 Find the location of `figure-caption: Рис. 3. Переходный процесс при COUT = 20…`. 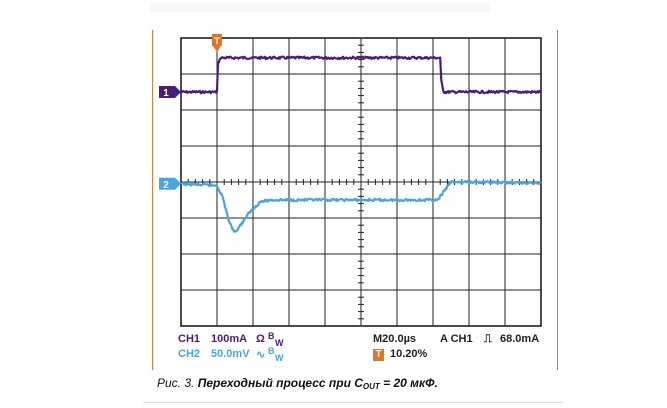

figure-caption: Рис. 3. Переходный процесс при COUT = 20… is located at coordinates (297, 383).